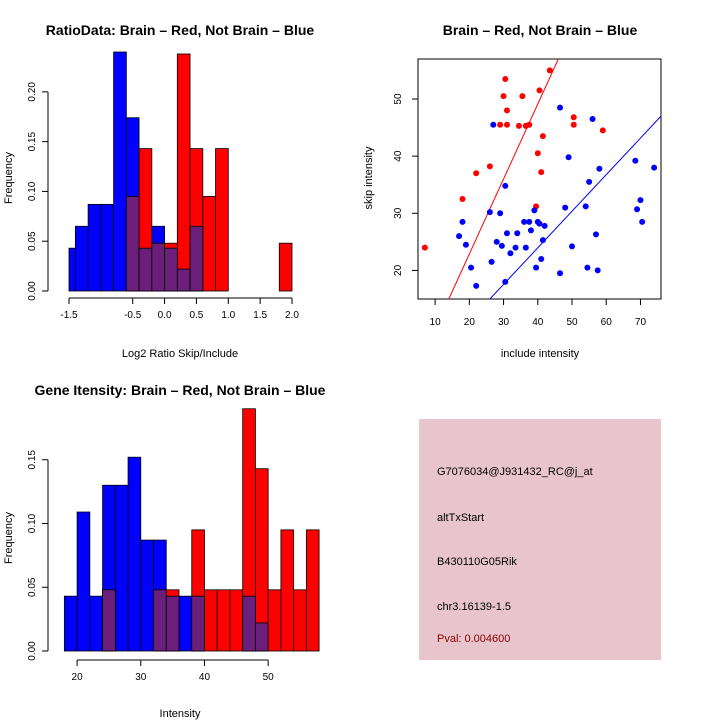 This screenshot has height=720, width=720. Describe the element at coordinates (196, 315) in the screenshot. I see `x-tick-label: 0.5` at that location.